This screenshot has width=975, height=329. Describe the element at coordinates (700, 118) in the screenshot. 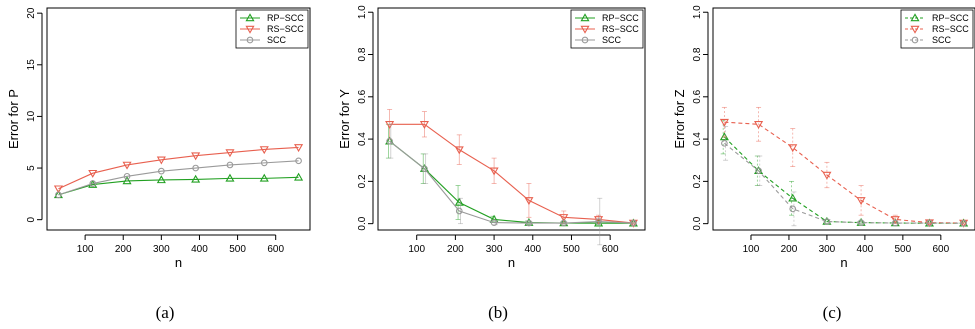

I see `y-axis: 0.0 0.2 0.4 0.6 0.8 1.0` at that location.